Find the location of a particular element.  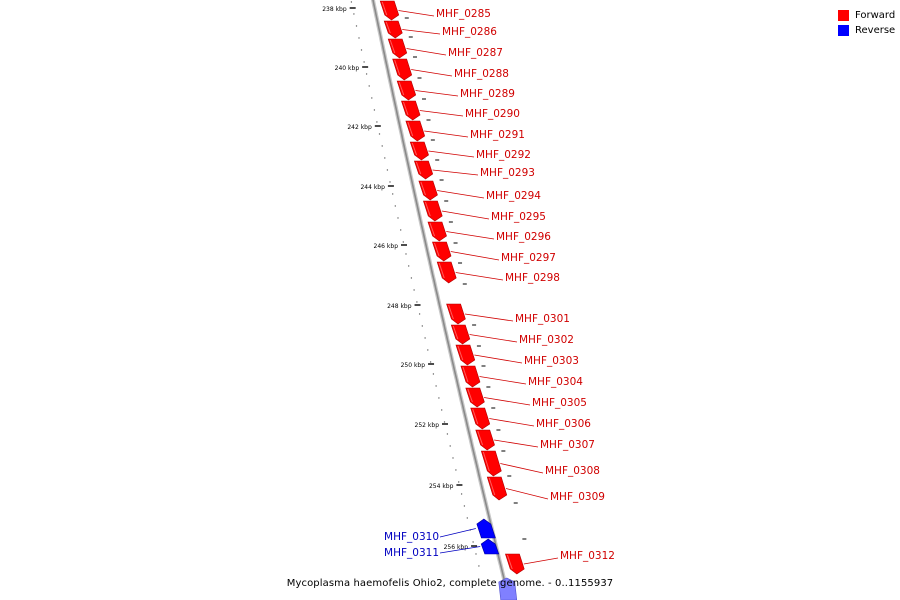

gene-label: MHF_0309 is located at coordinates (577, 497).